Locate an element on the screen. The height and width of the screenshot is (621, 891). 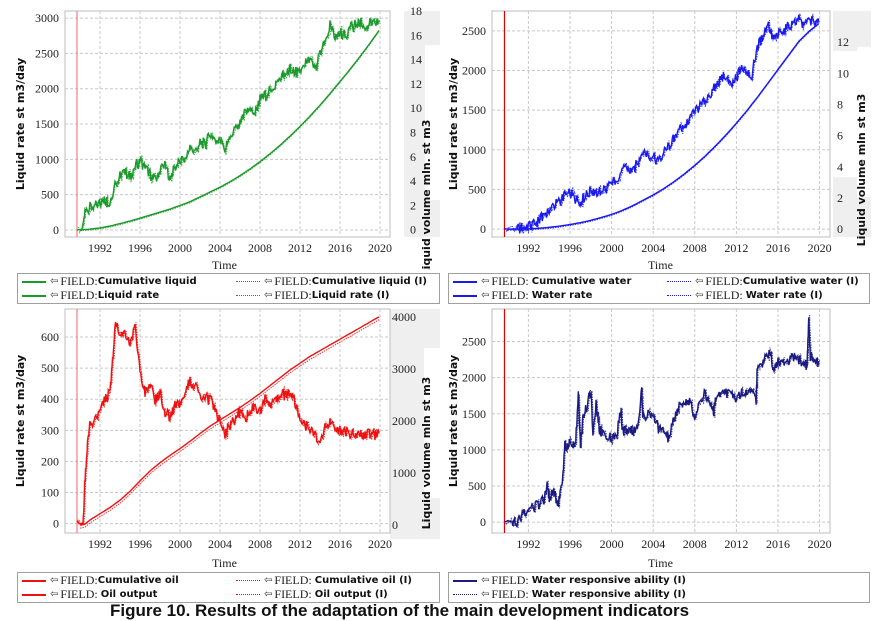
right-axis-label-panel is located at coordinates (867, 122).